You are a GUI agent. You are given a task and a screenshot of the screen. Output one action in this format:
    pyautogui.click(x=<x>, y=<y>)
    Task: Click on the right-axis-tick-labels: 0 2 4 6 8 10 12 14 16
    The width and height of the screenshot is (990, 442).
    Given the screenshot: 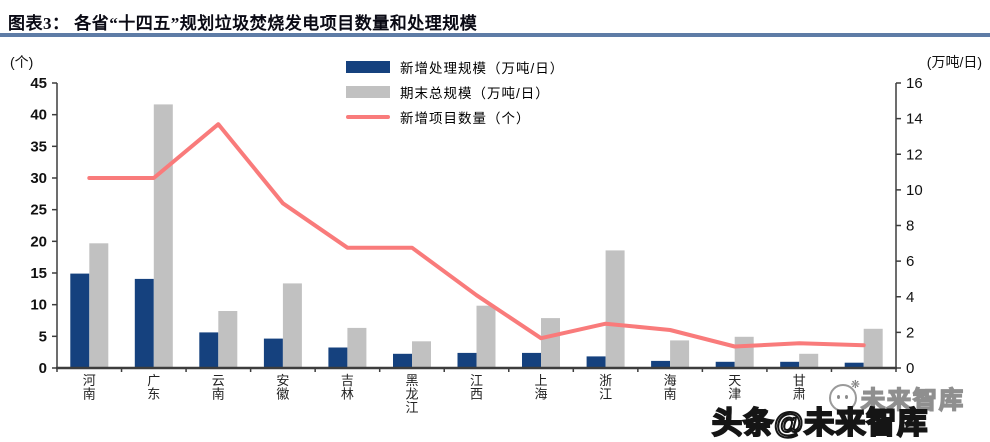 What is the action you would take?
    pyautogui.click(x=914, y=226)
    